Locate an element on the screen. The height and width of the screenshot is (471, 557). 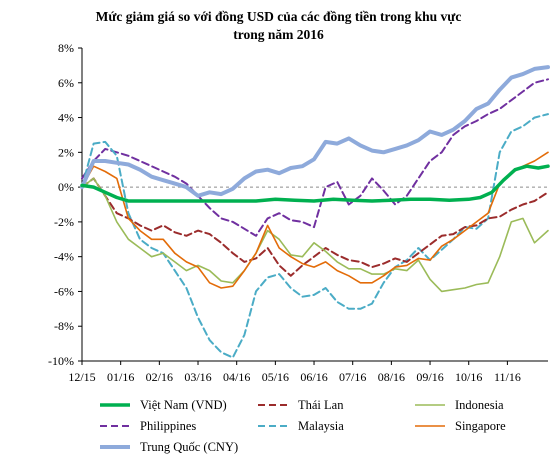
legend-label: Philippines is located at coordinates (168, 426).